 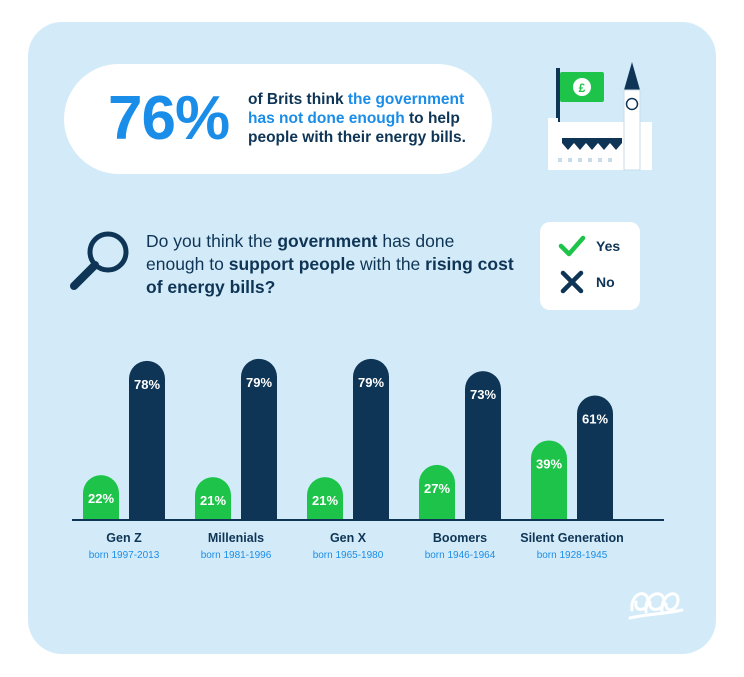 What do you see at coordinates (147, 384) in the screenshot?
I see `bar-label-no-0: 78%` at bounding box center [147, 384].